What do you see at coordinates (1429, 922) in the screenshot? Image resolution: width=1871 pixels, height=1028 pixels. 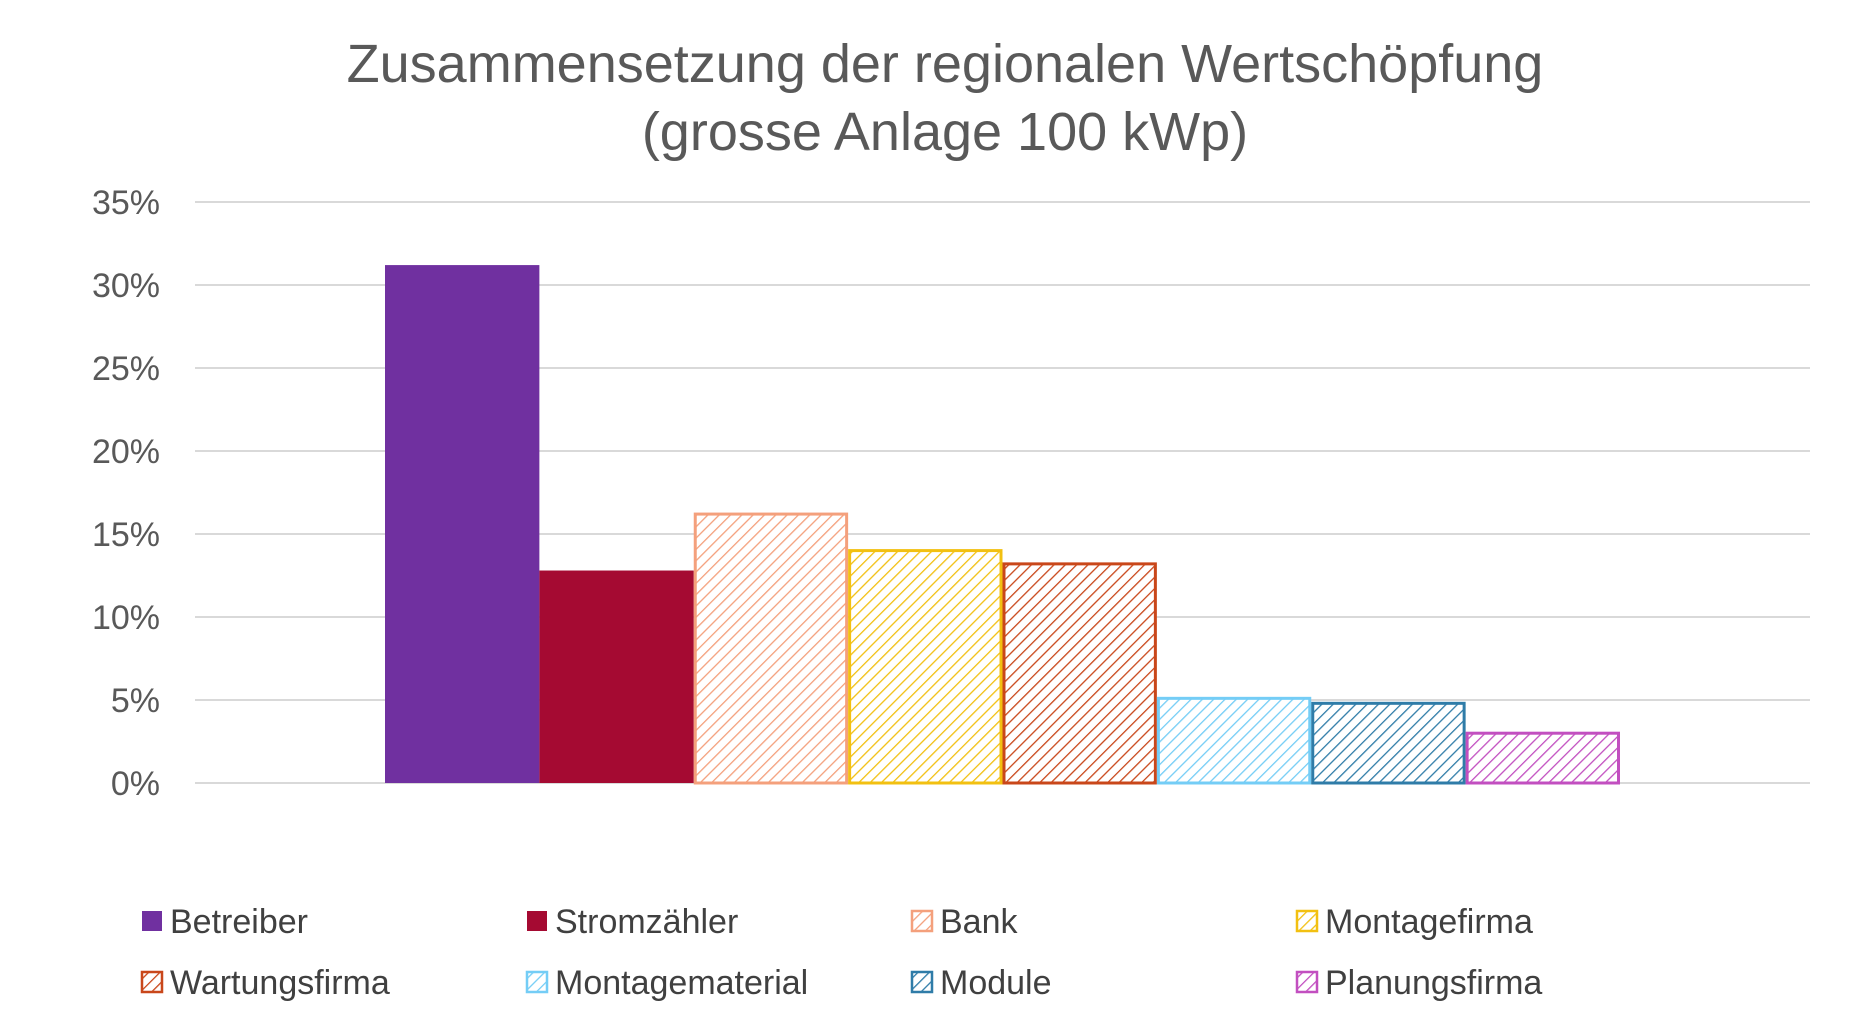 I see `legend-label: Montagefirma` at bounding box center [1429, 922].